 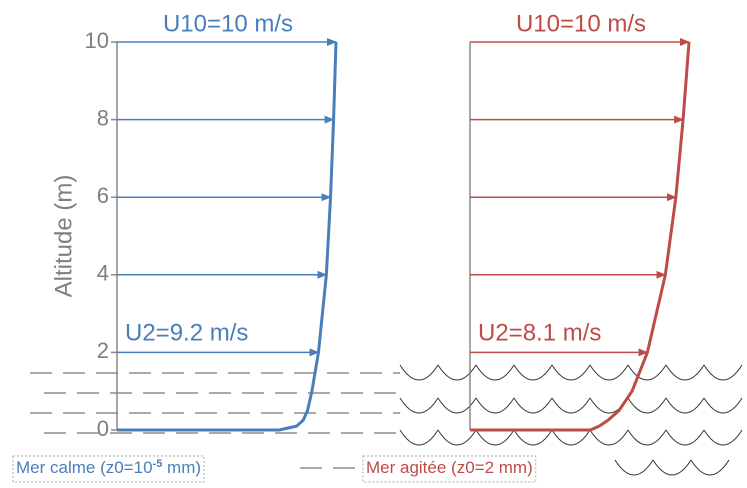 I want to click on bottom-label: U2=9.2 m/s, so click(x=186, y=332).